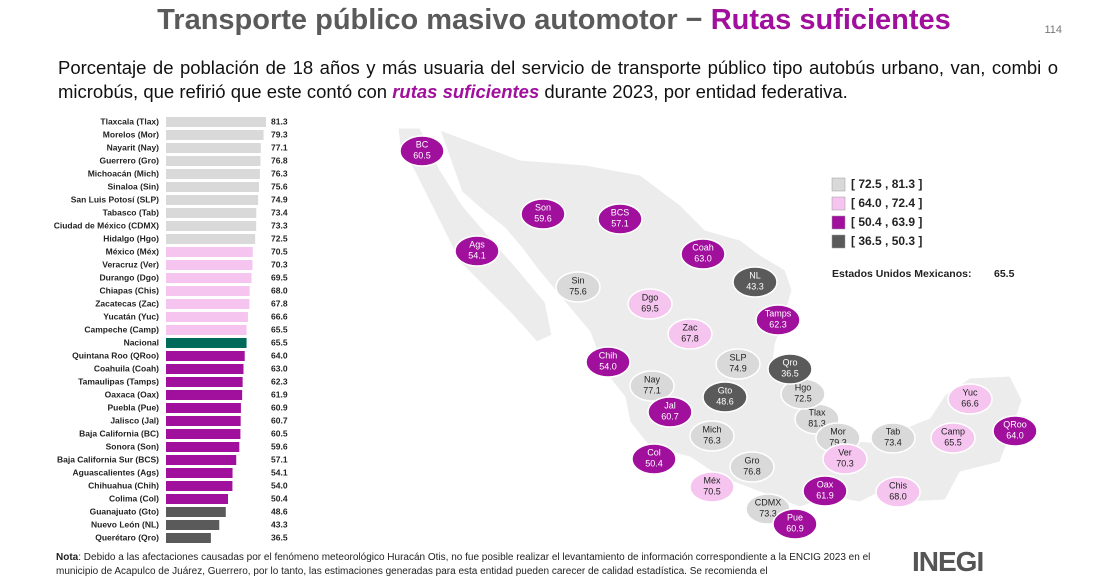 The image size is (1108, 580). I want to click on state-value: 74.9, so click(738, 368).